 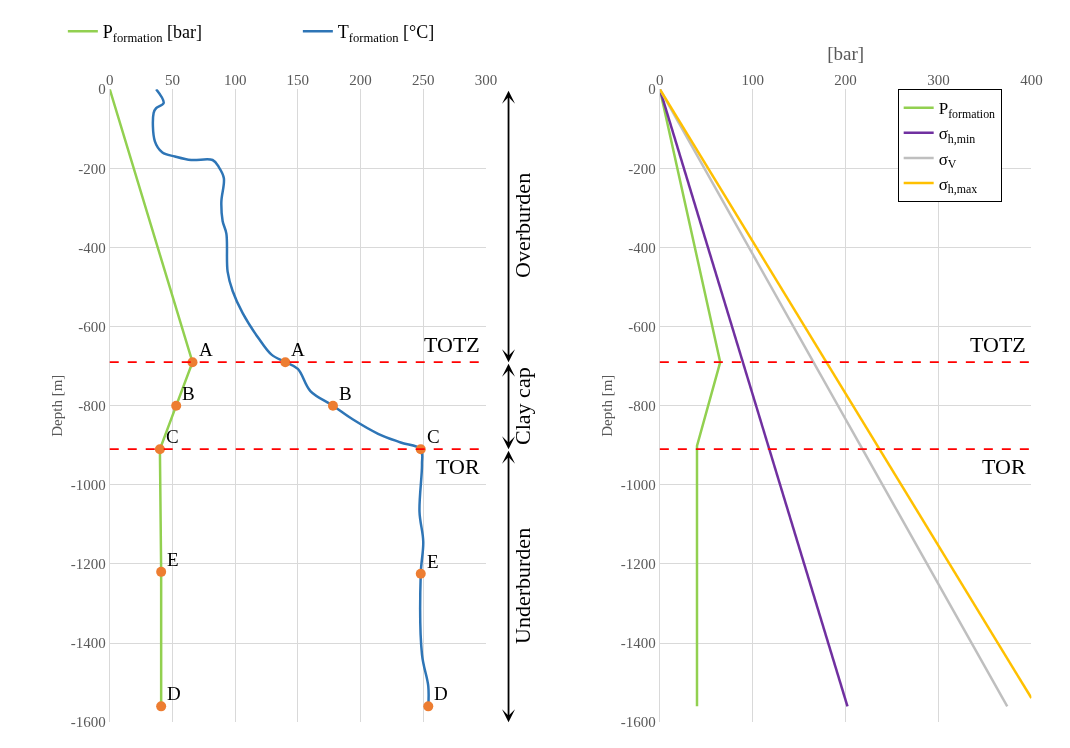 I want to click on text: Underburden, so click(x=522, y=585).